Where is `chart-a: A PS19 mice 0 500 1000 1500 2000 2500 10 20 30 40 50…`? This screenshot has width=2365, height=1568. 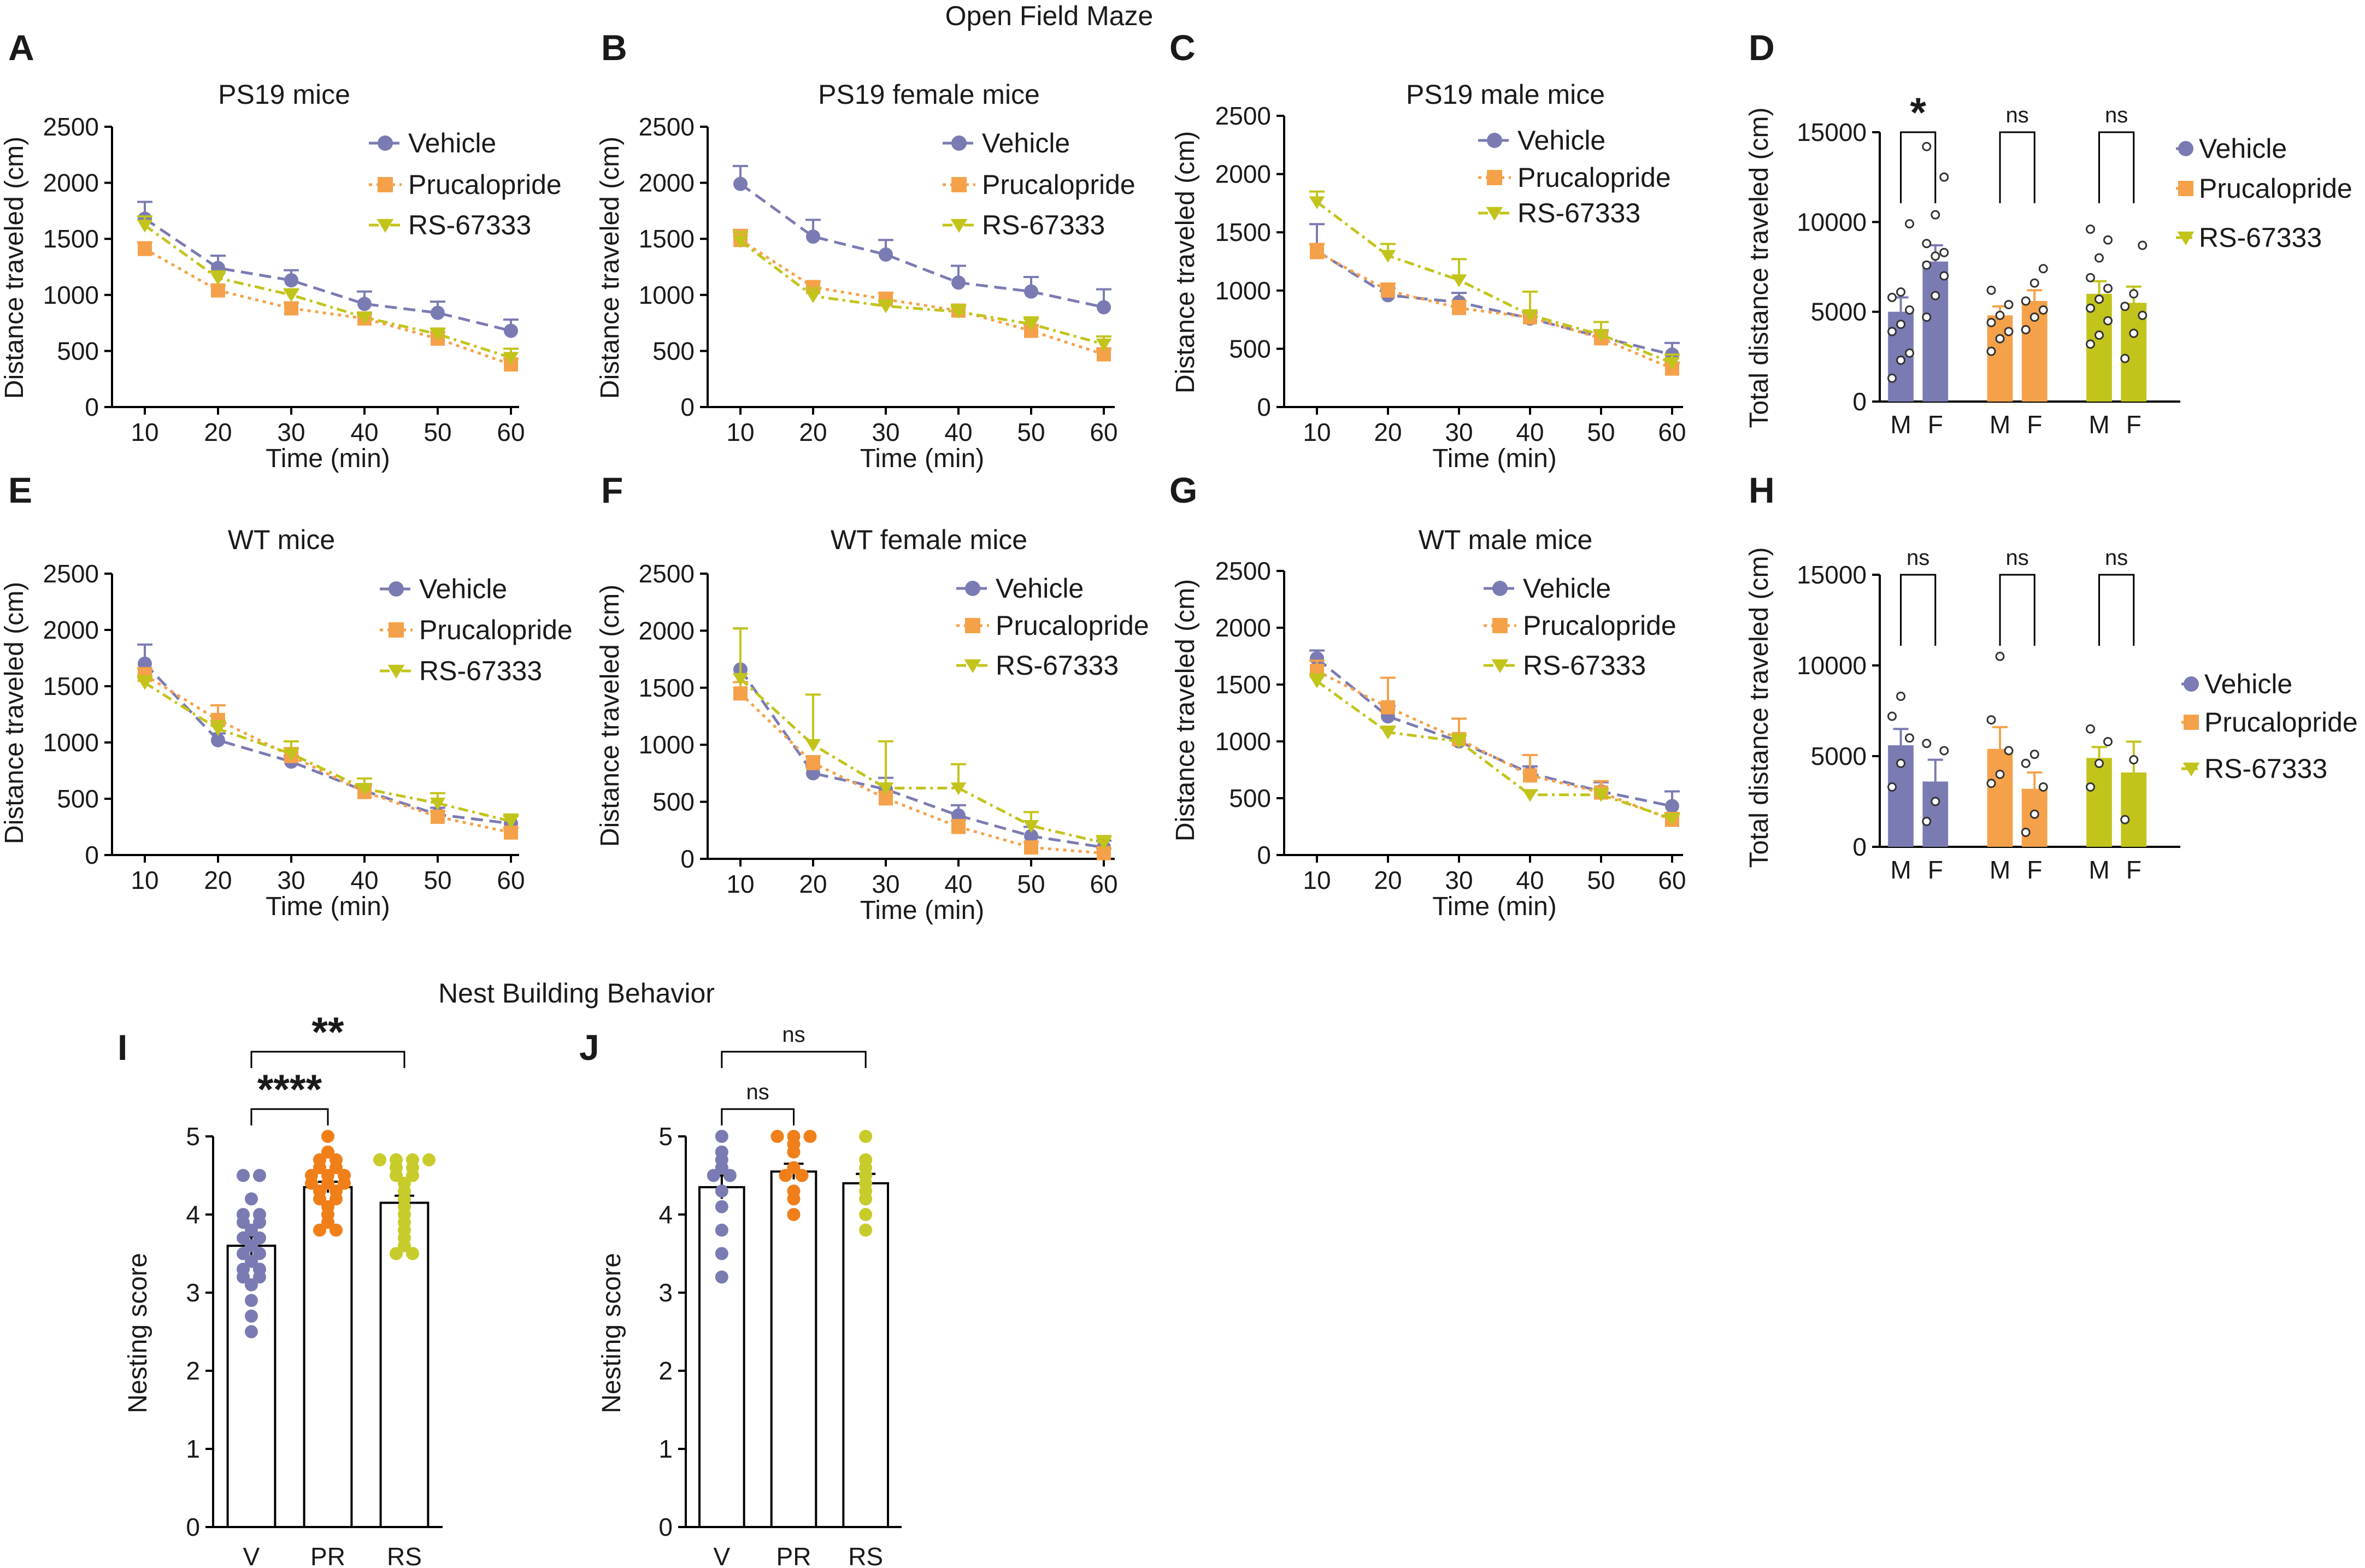
chart-a: A PS19 mice 0 500 1000 1500 2000 2500 10 20 30 40 50… is located at coordinates (281, 250).